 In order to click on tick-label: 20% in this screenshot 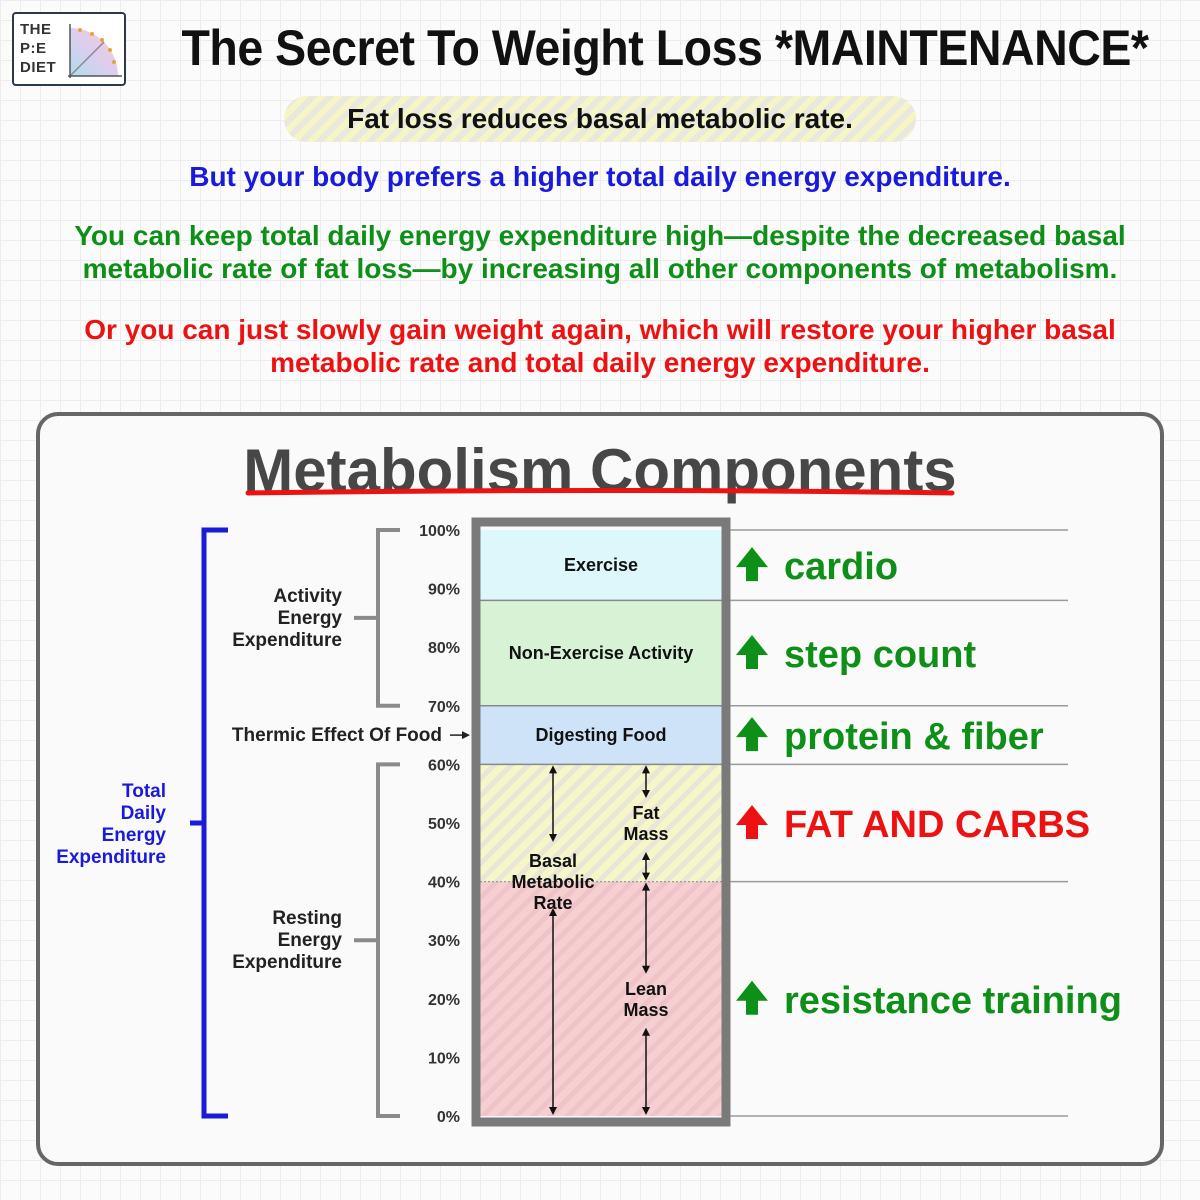, I will do `click(444, 1000)`.